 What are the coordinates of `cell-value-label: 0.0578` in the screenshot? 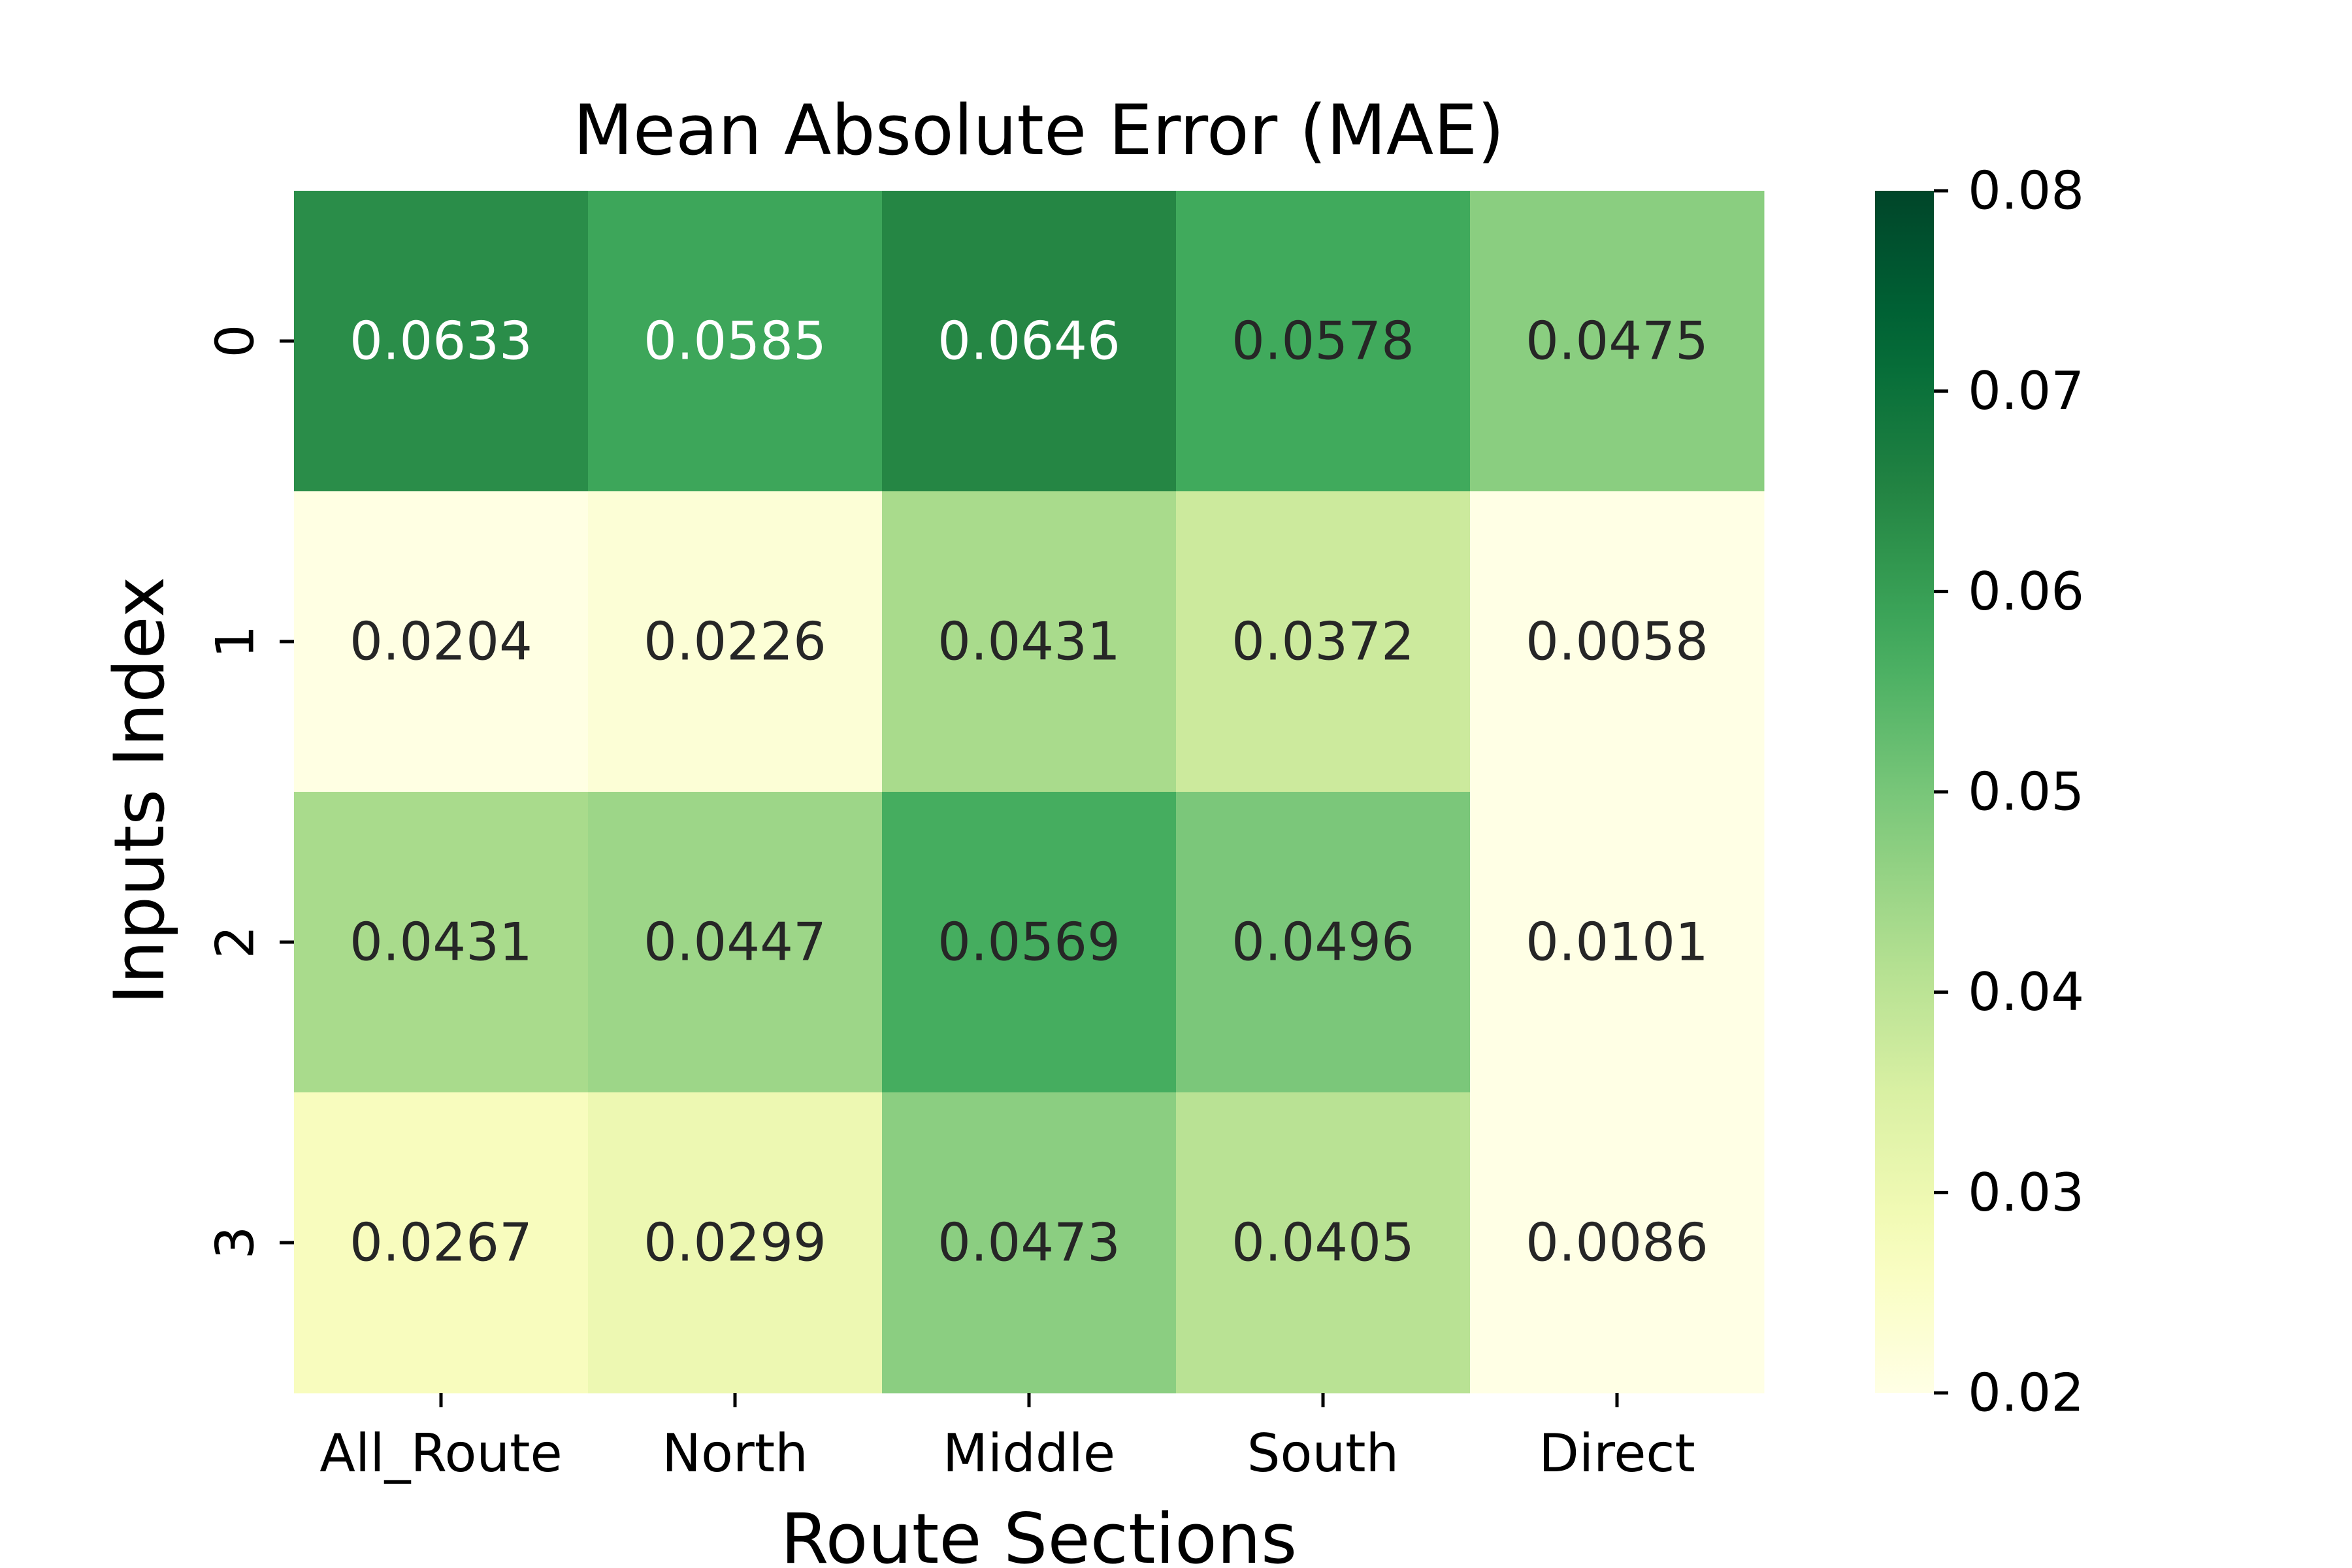 It's located at (1323, 341).